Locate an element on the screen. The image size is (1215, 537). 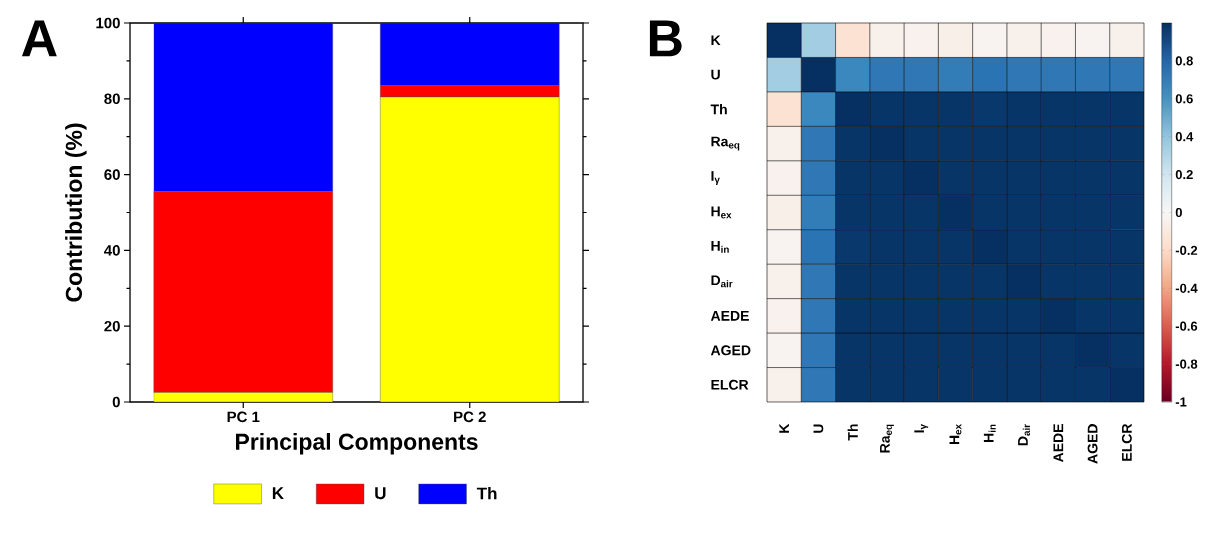
color-bar-label: 0.2 is located at coordinates (1184, 174).